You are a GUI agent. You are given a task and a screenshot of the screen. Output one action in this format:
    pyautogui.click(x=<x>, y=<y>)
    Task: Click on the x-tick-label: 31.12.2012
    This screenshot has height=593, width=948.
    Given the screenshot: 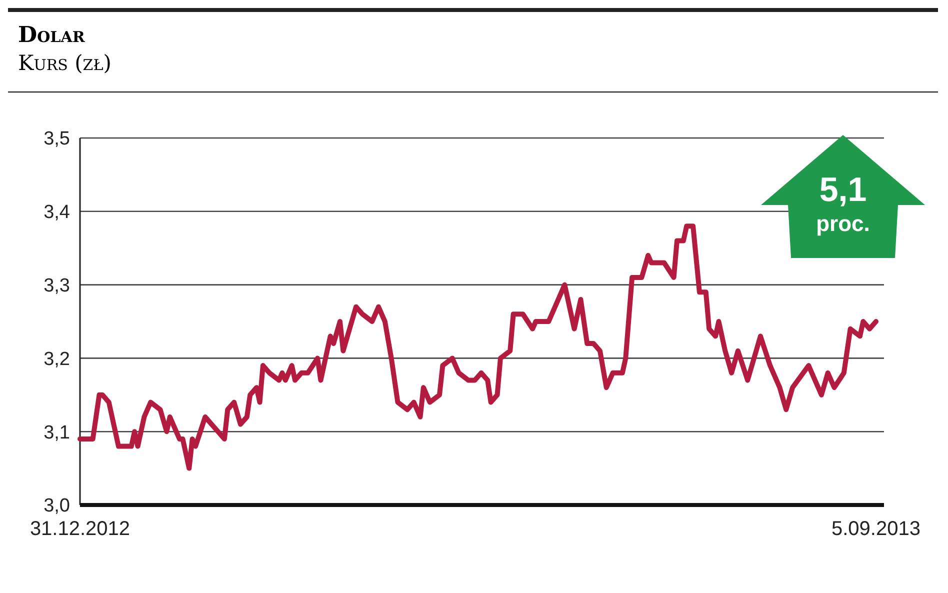 What is the action you would take?
    pyautogui.click(x=80, y=529)
    